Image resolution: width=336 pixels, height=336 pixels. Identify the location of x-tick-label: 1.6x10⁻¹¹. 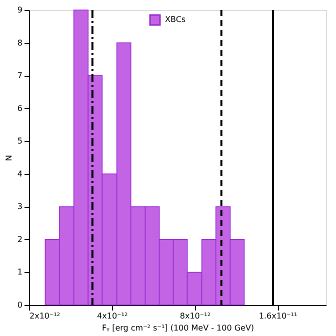
(278, 316).